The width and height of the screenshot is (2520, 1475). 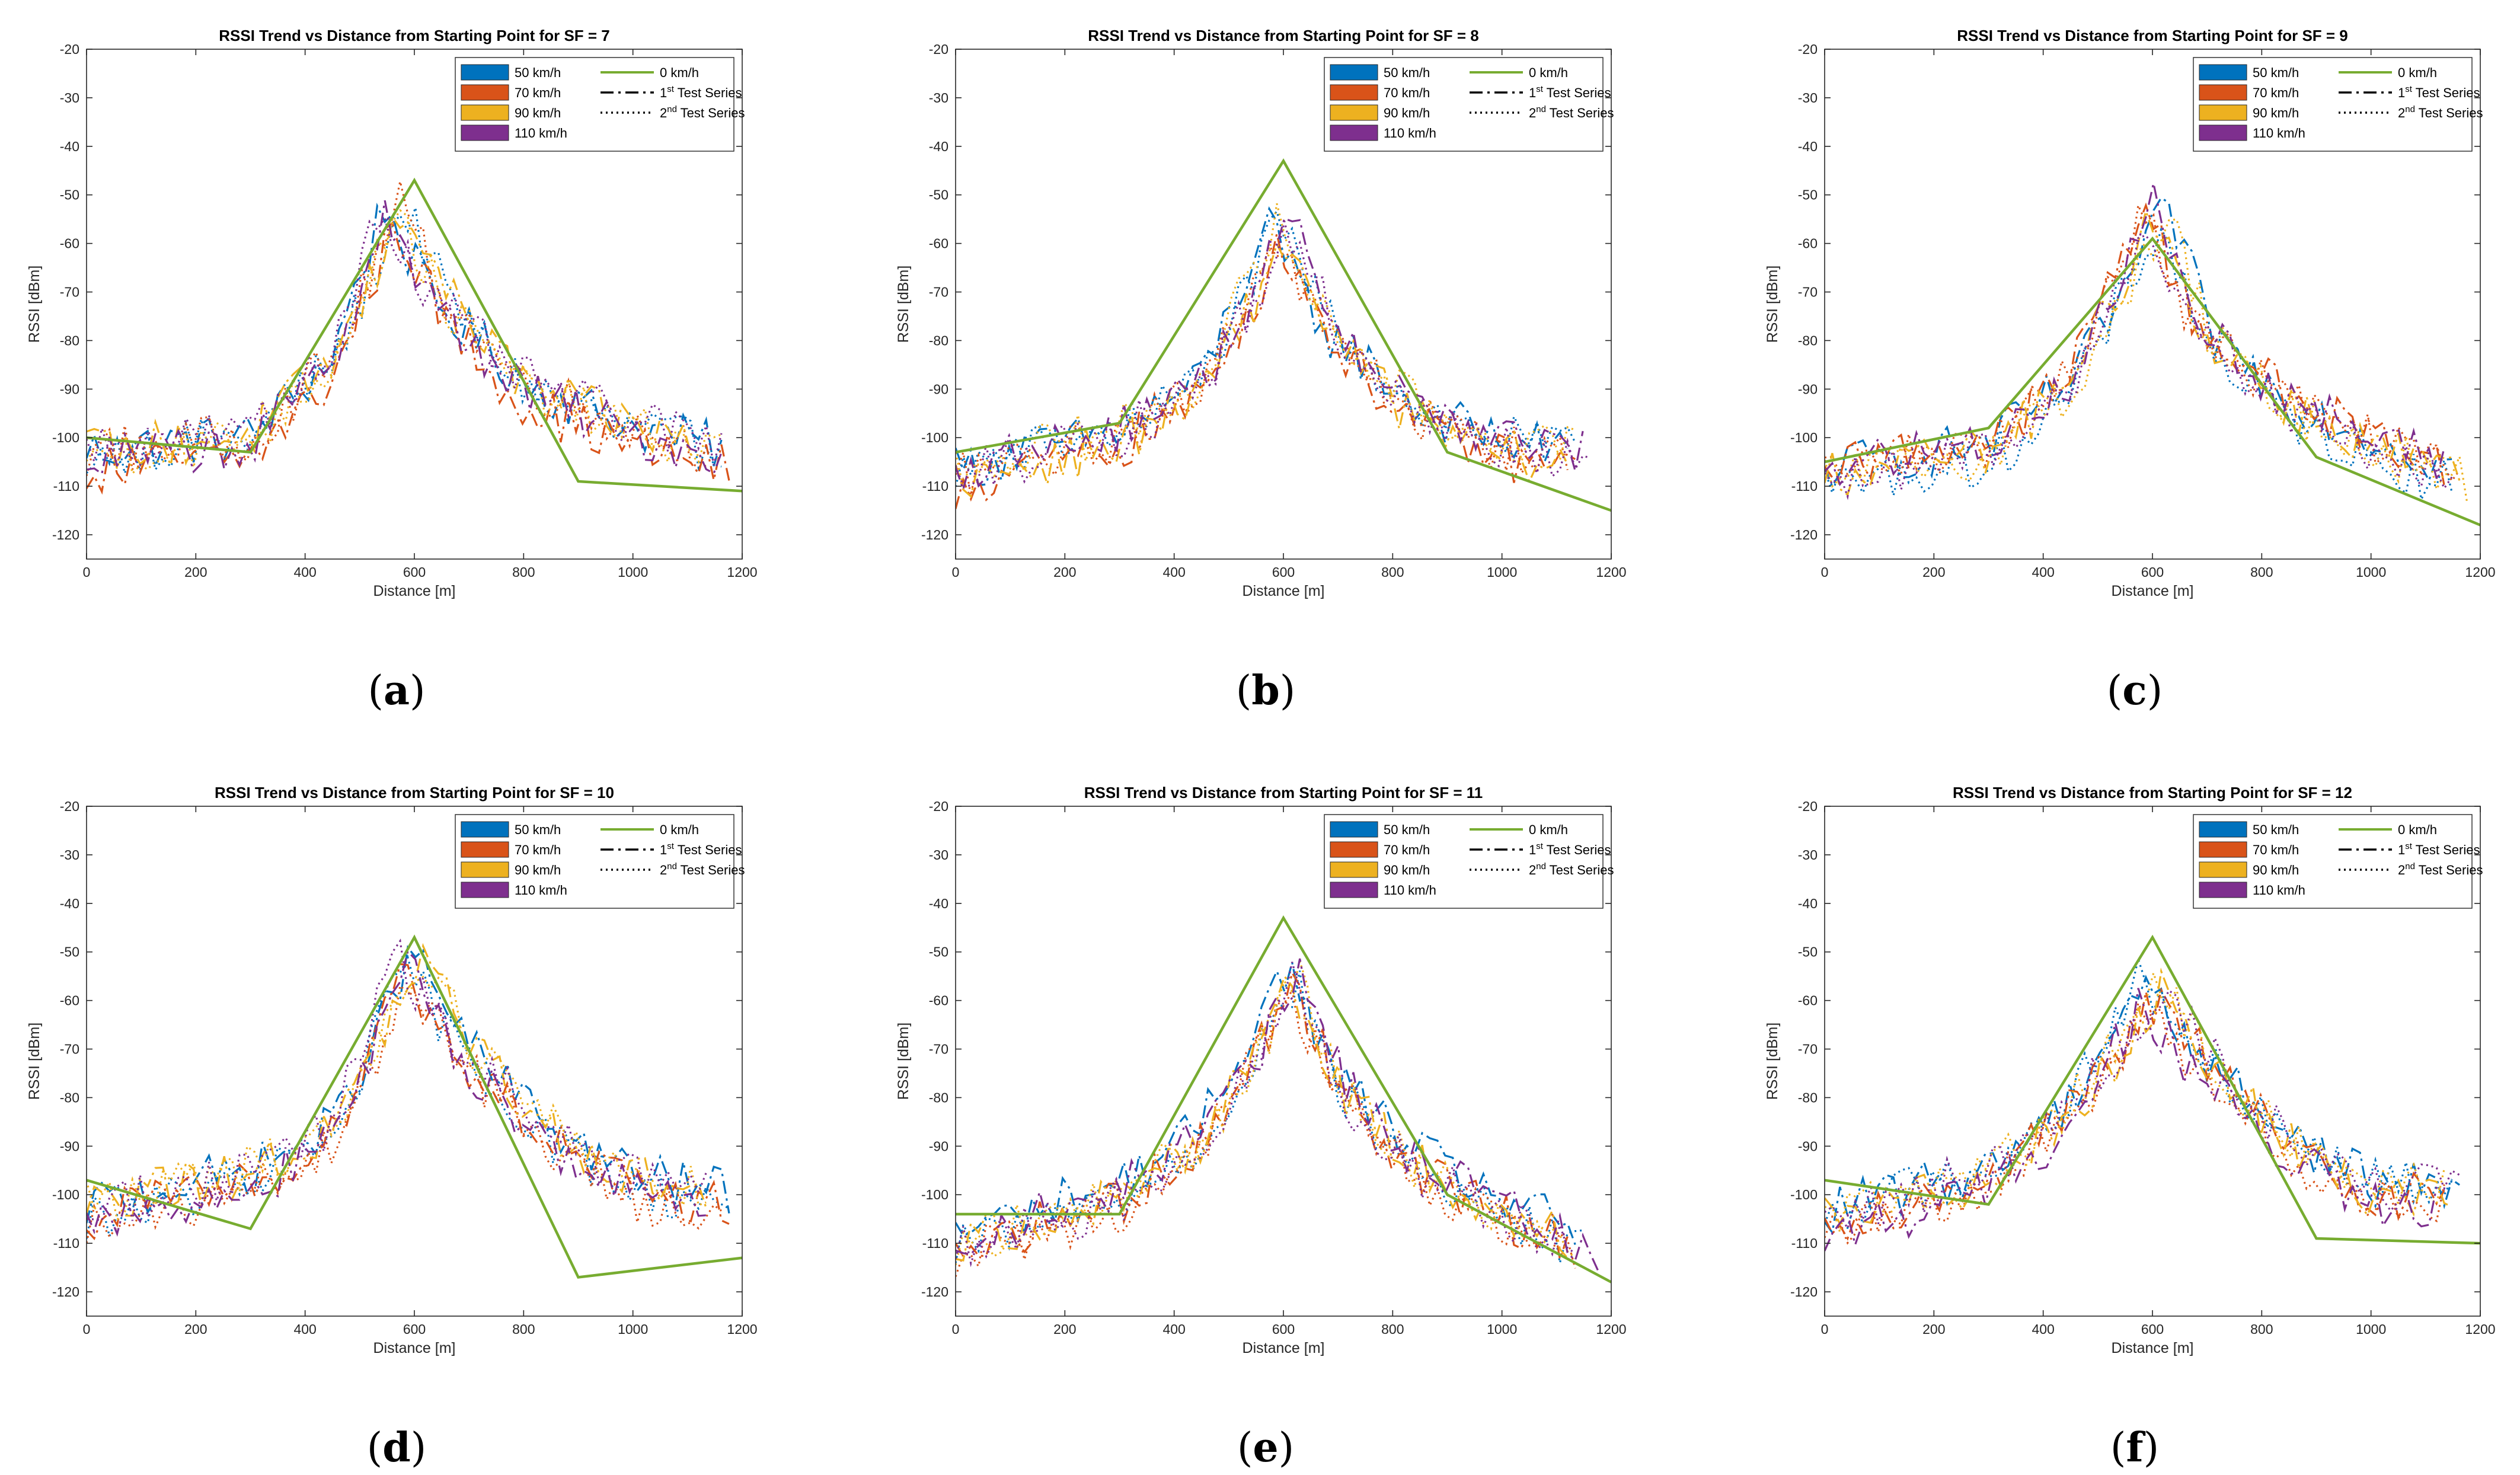 I want to click on series-110kmh-test2, so click(x=1274, y=354).